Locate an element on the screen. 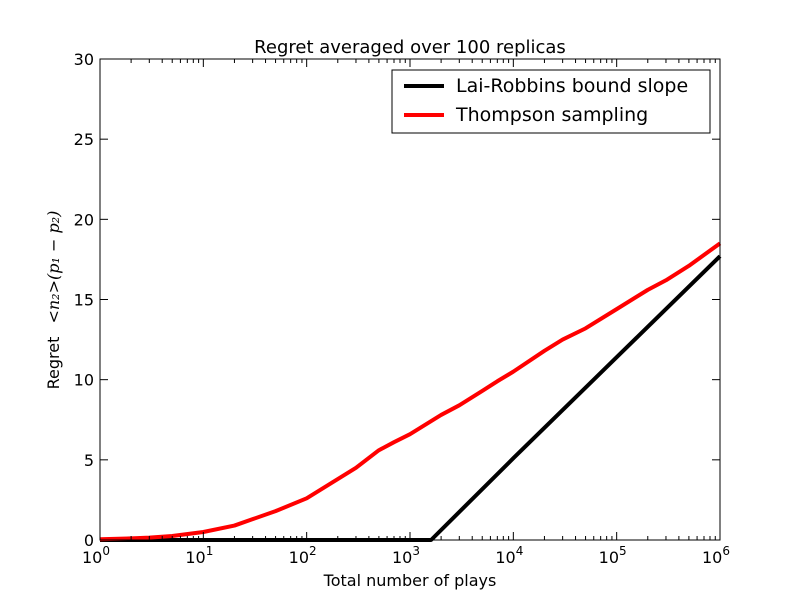  legend-box is located at coordinates (551, 101).